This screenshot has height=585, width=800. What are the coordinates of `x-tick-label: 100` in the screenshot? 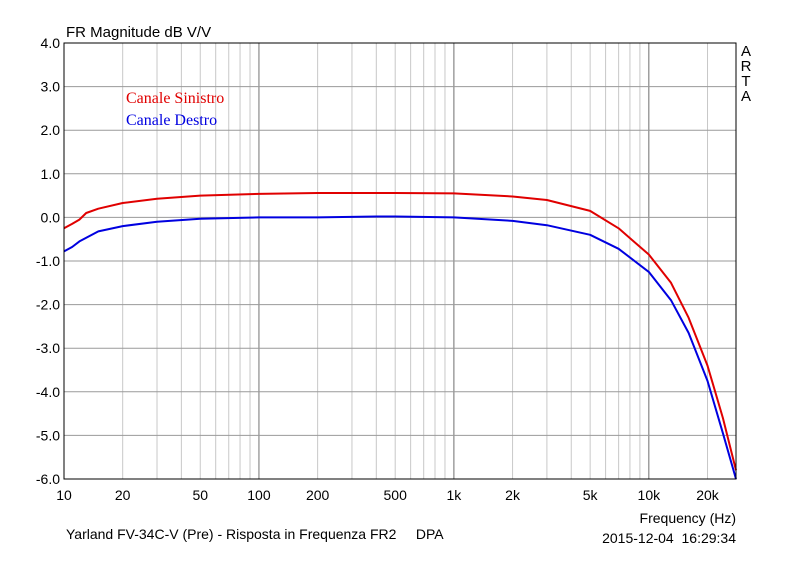 It's located at (259, 495).